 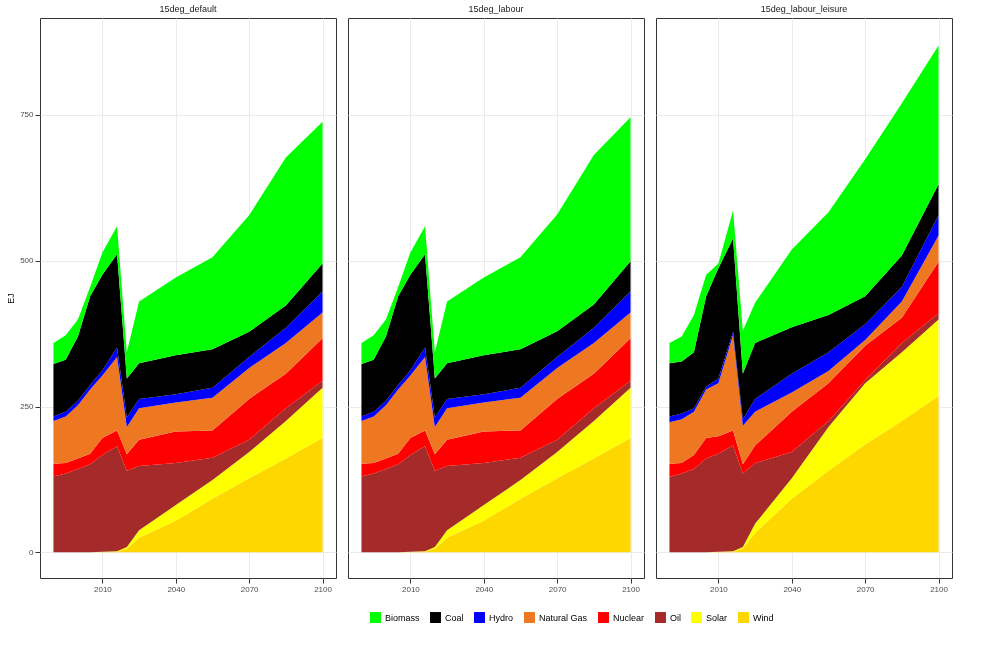 I want to click on legend-label: Biomass, so click(x=403, y=617).